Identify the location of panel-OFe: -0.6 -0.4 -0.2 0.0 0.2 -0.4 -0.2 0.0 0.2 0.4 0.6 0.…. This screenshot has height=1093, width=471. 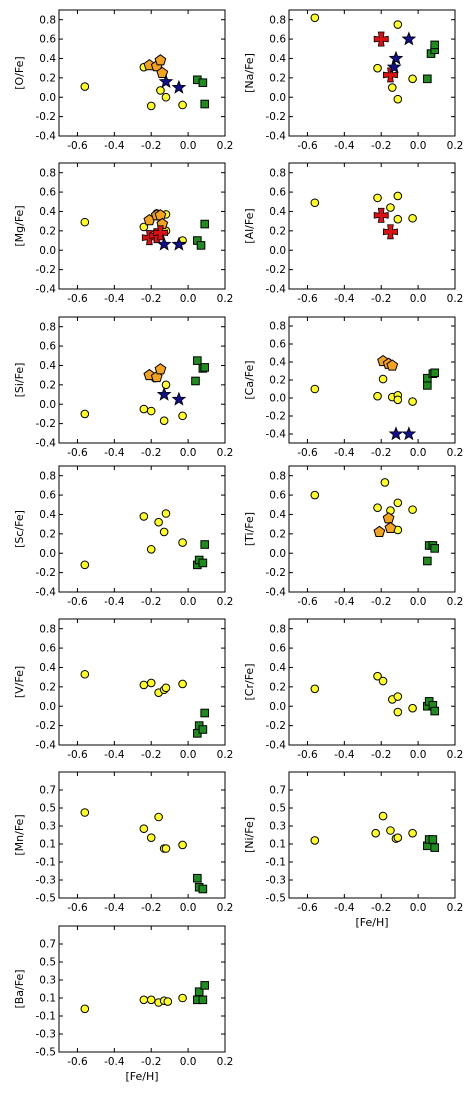
(123, 80).